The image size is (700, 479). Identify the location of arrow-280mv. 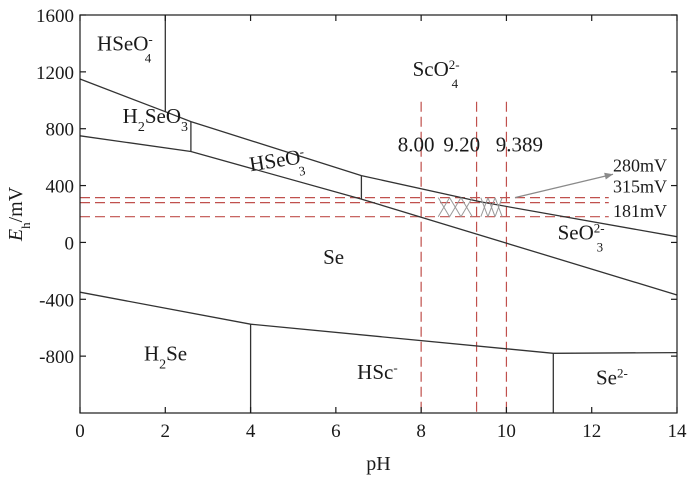
(564, 186).